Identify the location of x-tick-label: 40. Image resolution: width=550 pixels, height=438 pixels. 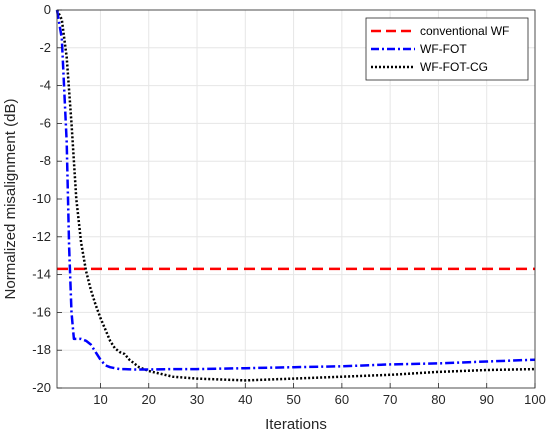
(245, 399).